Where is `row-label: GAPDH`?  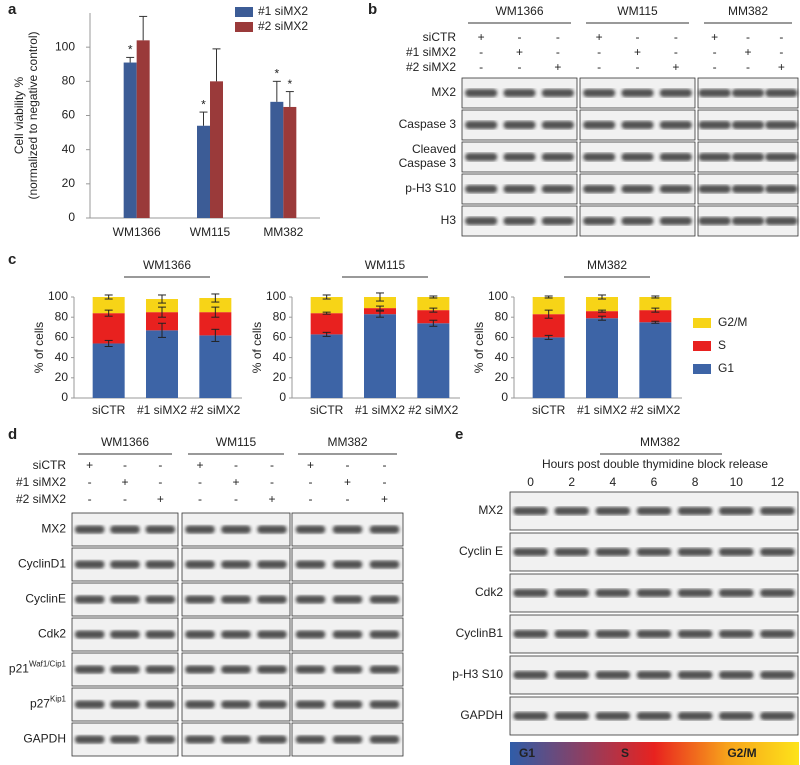
row-label: GAPDH is located at coordinates (481, 715).